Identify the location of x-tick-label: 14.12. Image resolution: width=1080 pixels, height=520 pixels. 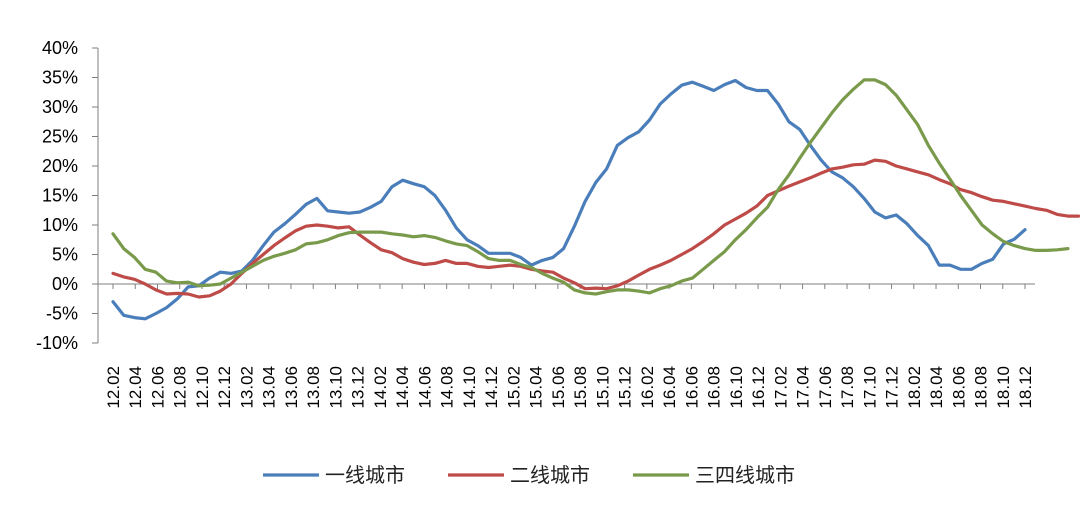
(491, 387).